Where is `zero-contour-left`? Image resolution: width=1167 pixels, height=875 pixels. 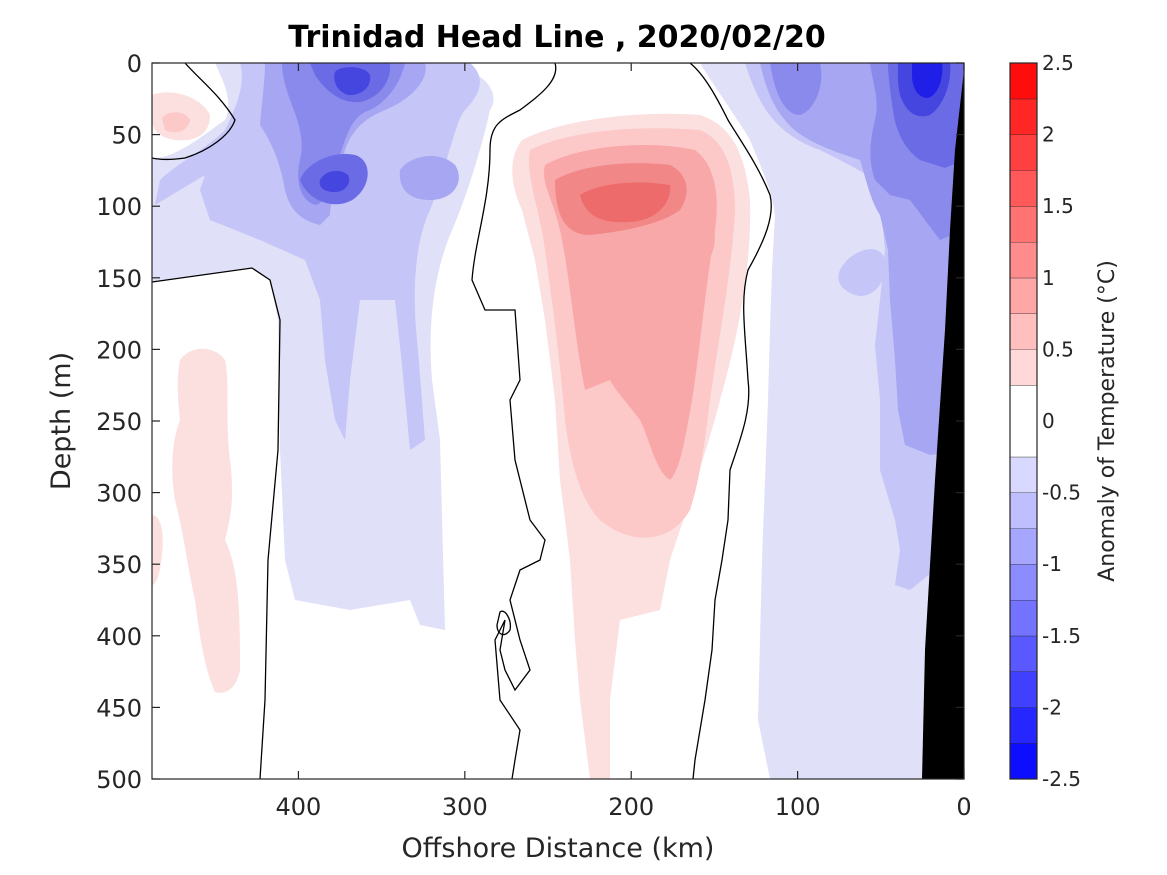 zero-contour-left is located at coordinates (216, 523).